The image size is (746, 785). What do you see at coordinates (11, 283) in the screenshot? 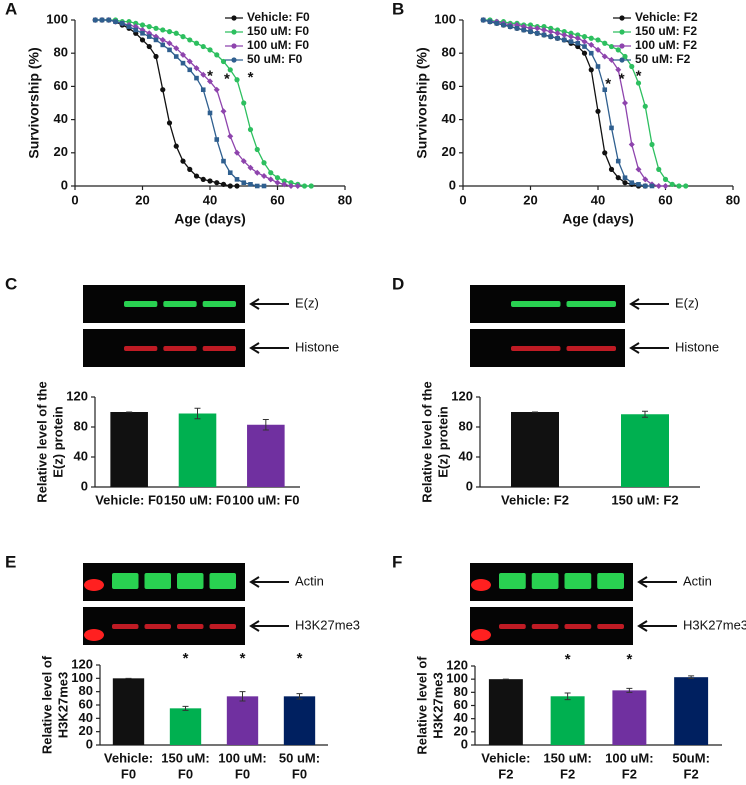
I see `panel-letter: C` at bounding box center [11, 283].